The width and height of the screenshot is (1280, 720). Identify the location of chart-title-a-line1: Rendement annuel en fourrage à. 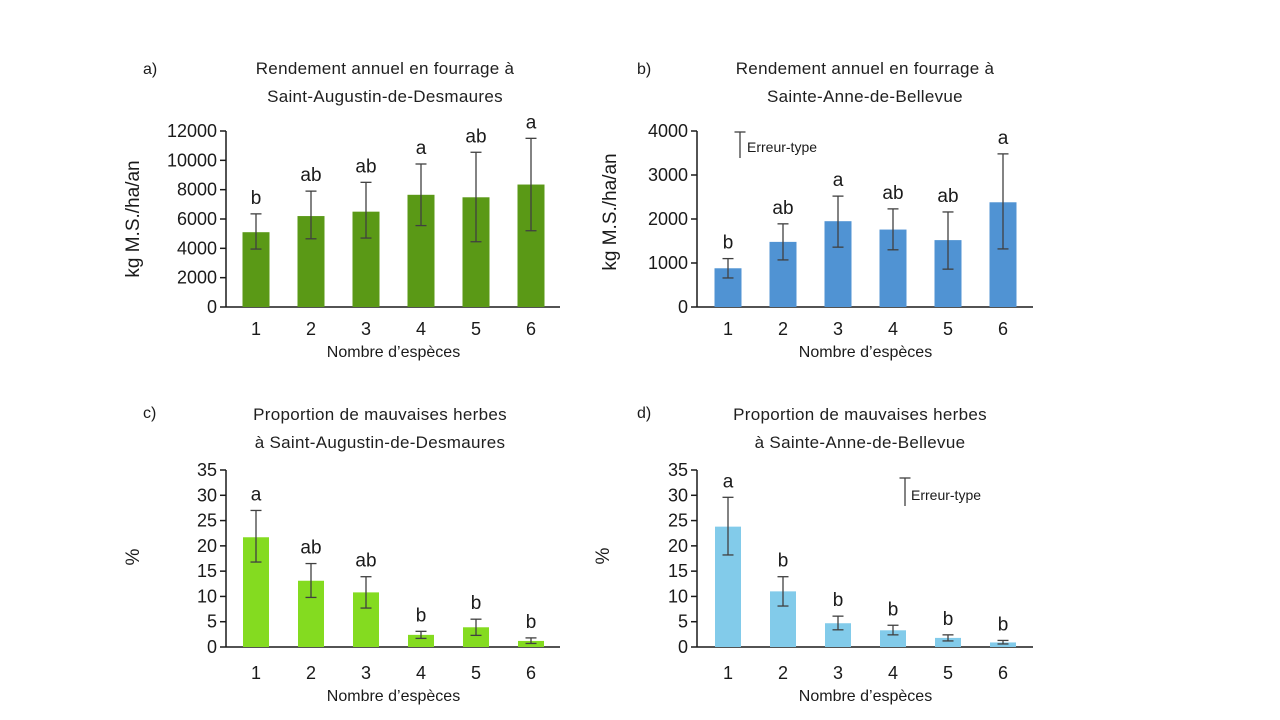
(385, 68).